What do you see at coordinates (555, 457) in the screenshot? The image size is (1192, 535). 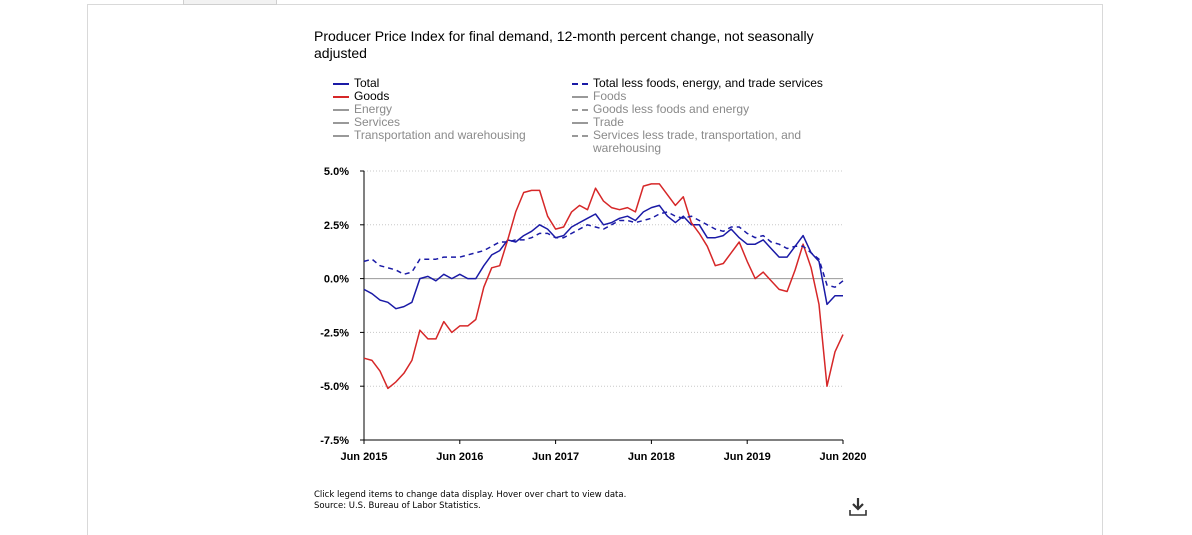 I see `x-tick-label: Jun 2017` at bounding box center [555, 457].